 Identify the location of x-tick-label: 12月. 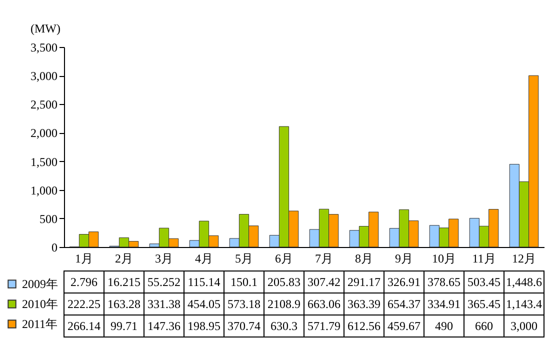
(524, 259).